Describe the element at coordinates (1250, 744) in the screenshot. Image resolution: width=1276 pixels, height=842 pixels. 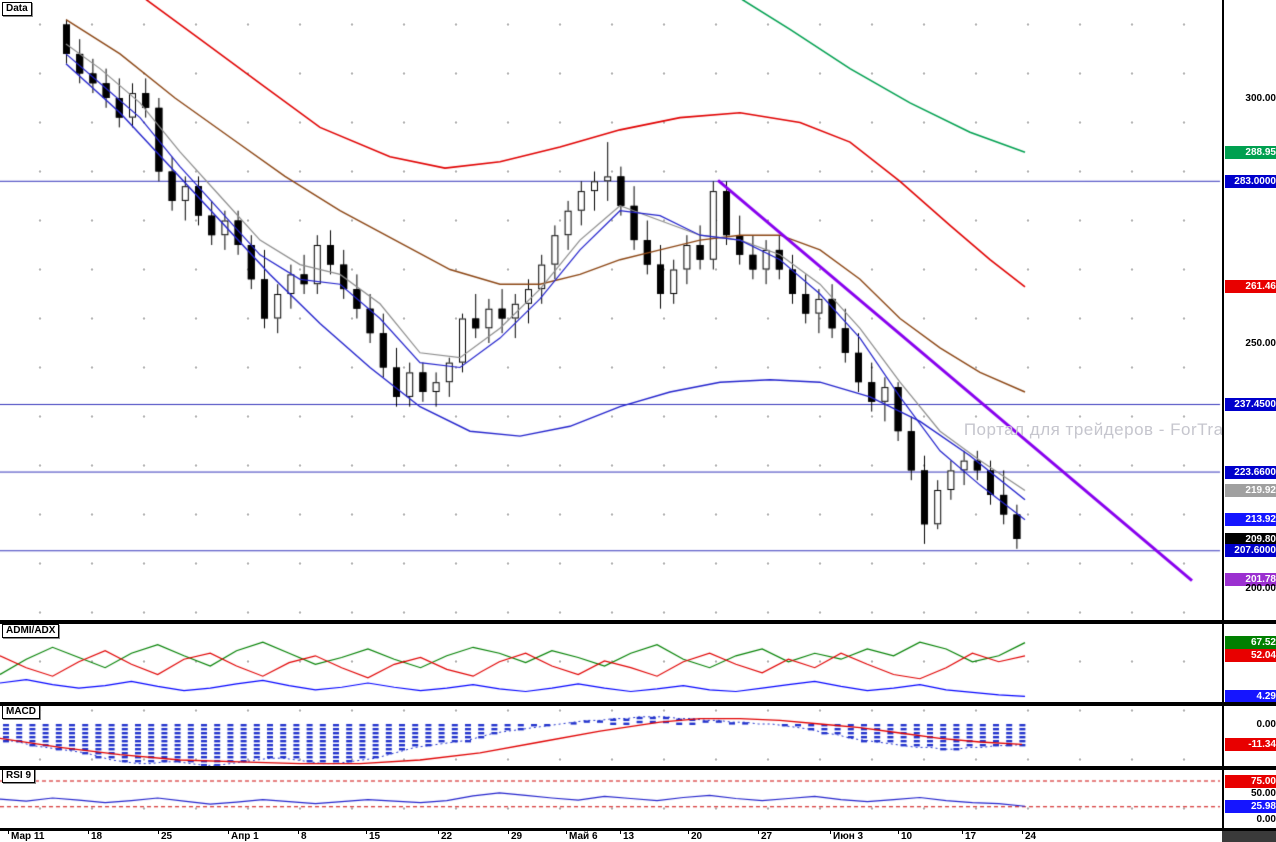
I see `axis-price-badge: -11.34` at that location.